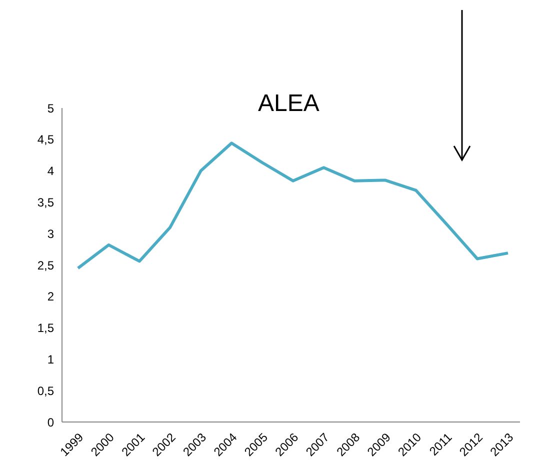 The width and height of the screenshot is (536, 470). I want to click on y-tick-label: 0, so click(50, 422).